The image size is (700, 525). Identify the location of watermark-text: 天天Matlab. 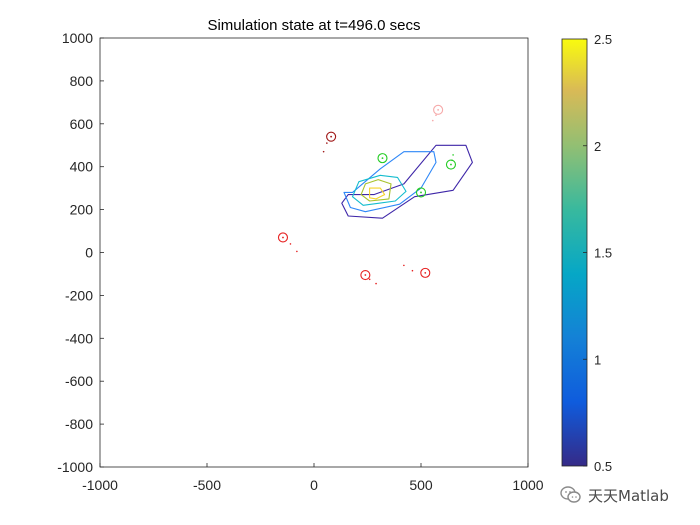
(628, 495).